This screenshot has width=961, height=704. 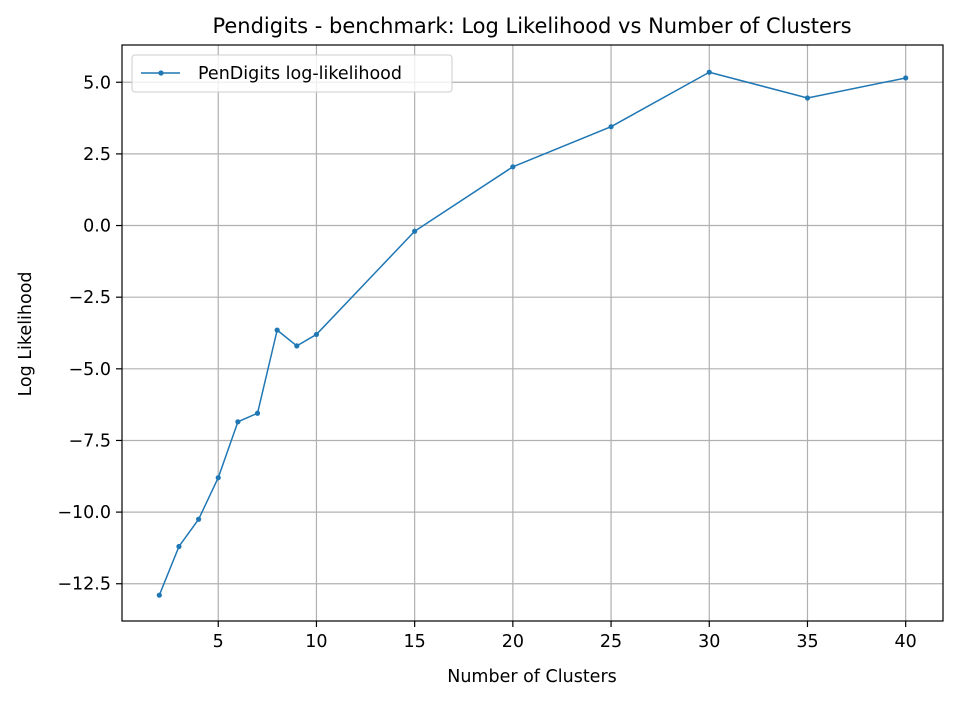 What do you see at coordinates (300, 74) in the screenshot?
I see `legend-entry-label: PenDigits log-likelihood` at bounding box center [300, 74].